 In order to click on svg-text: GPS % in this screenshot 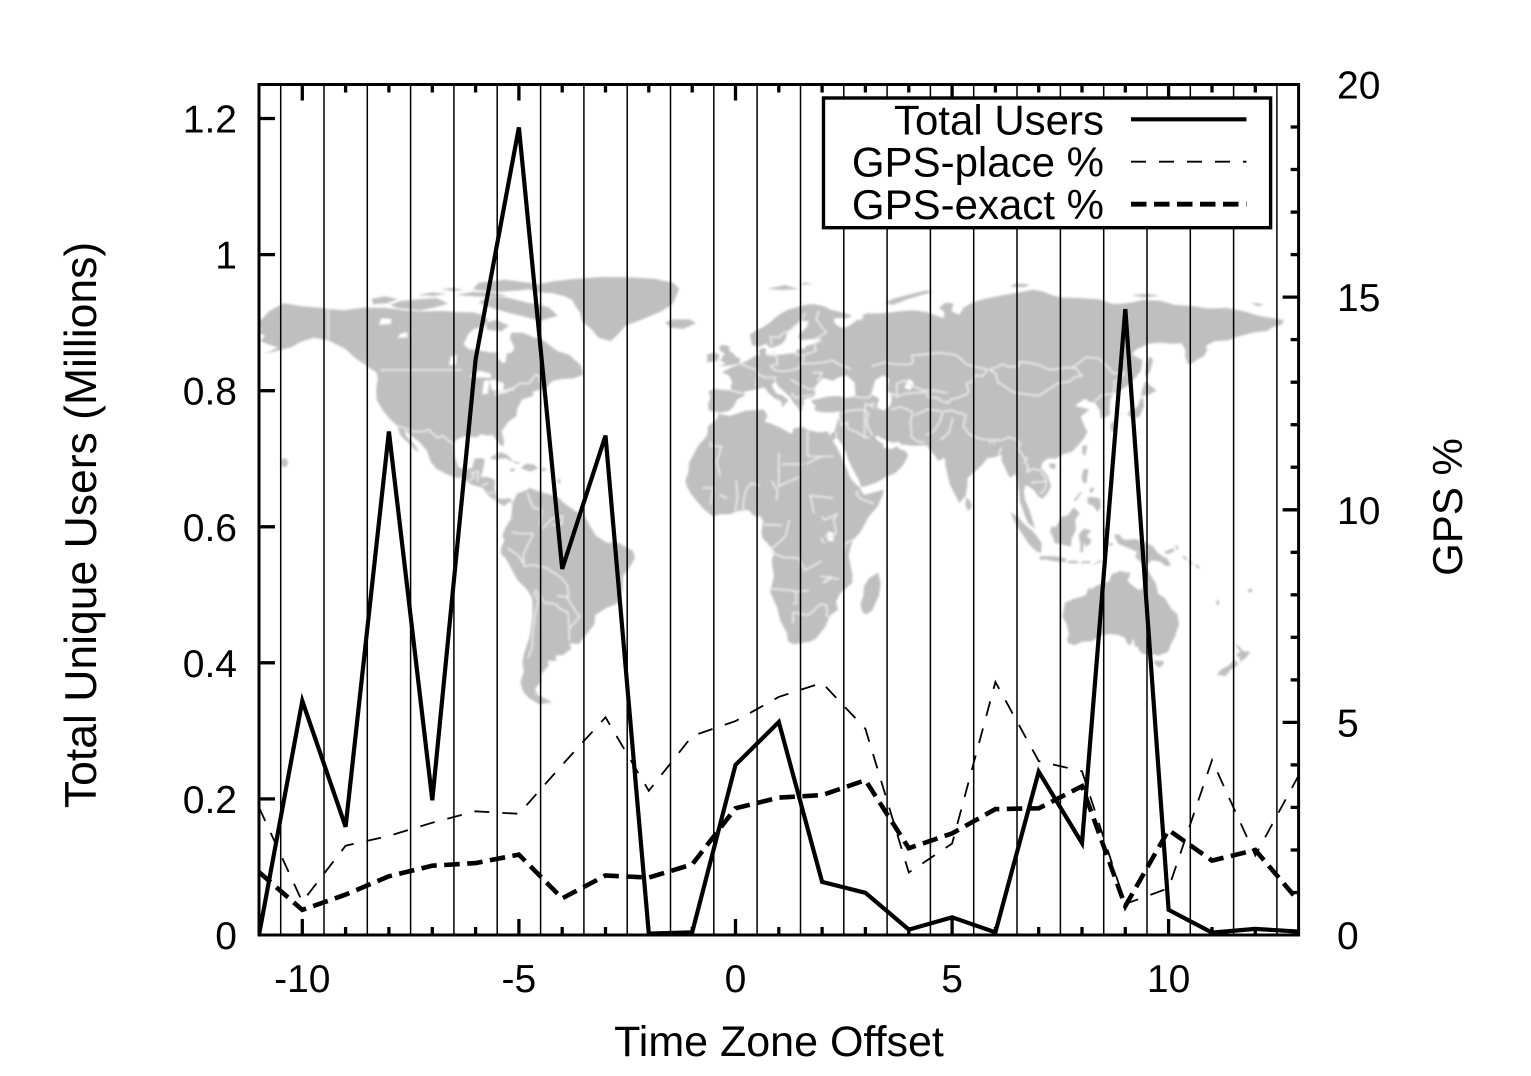, I will do `click(1447, 507)`.